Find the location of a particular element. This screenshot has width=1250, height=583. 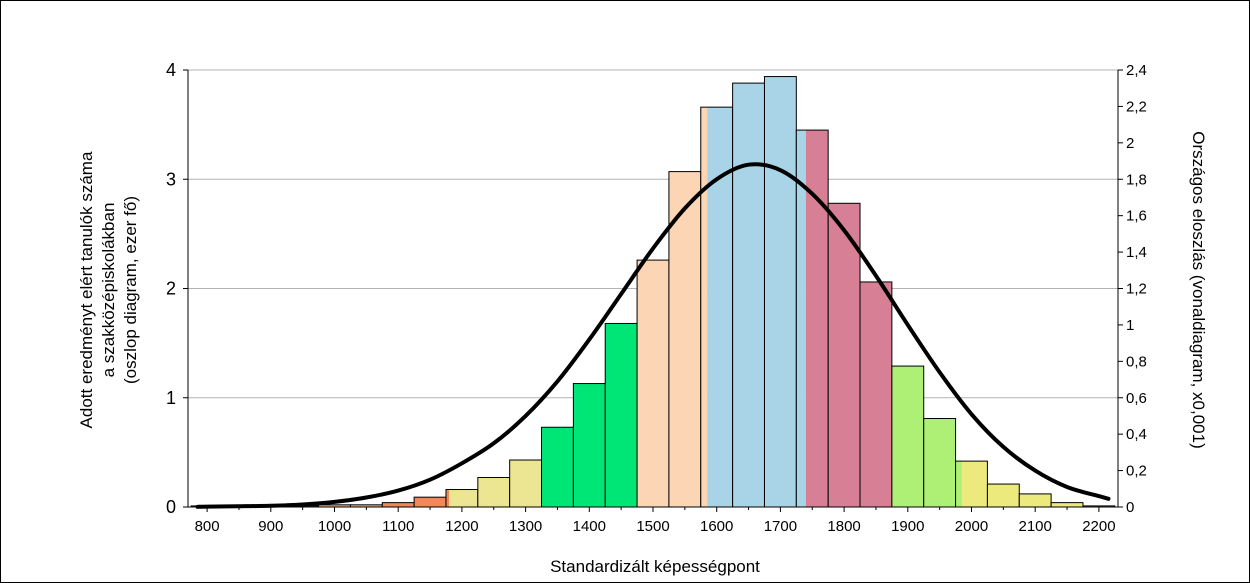

left-axis-title-line-3: (oszlop diagram, ezer fő) is located at coordinates (130, 290).